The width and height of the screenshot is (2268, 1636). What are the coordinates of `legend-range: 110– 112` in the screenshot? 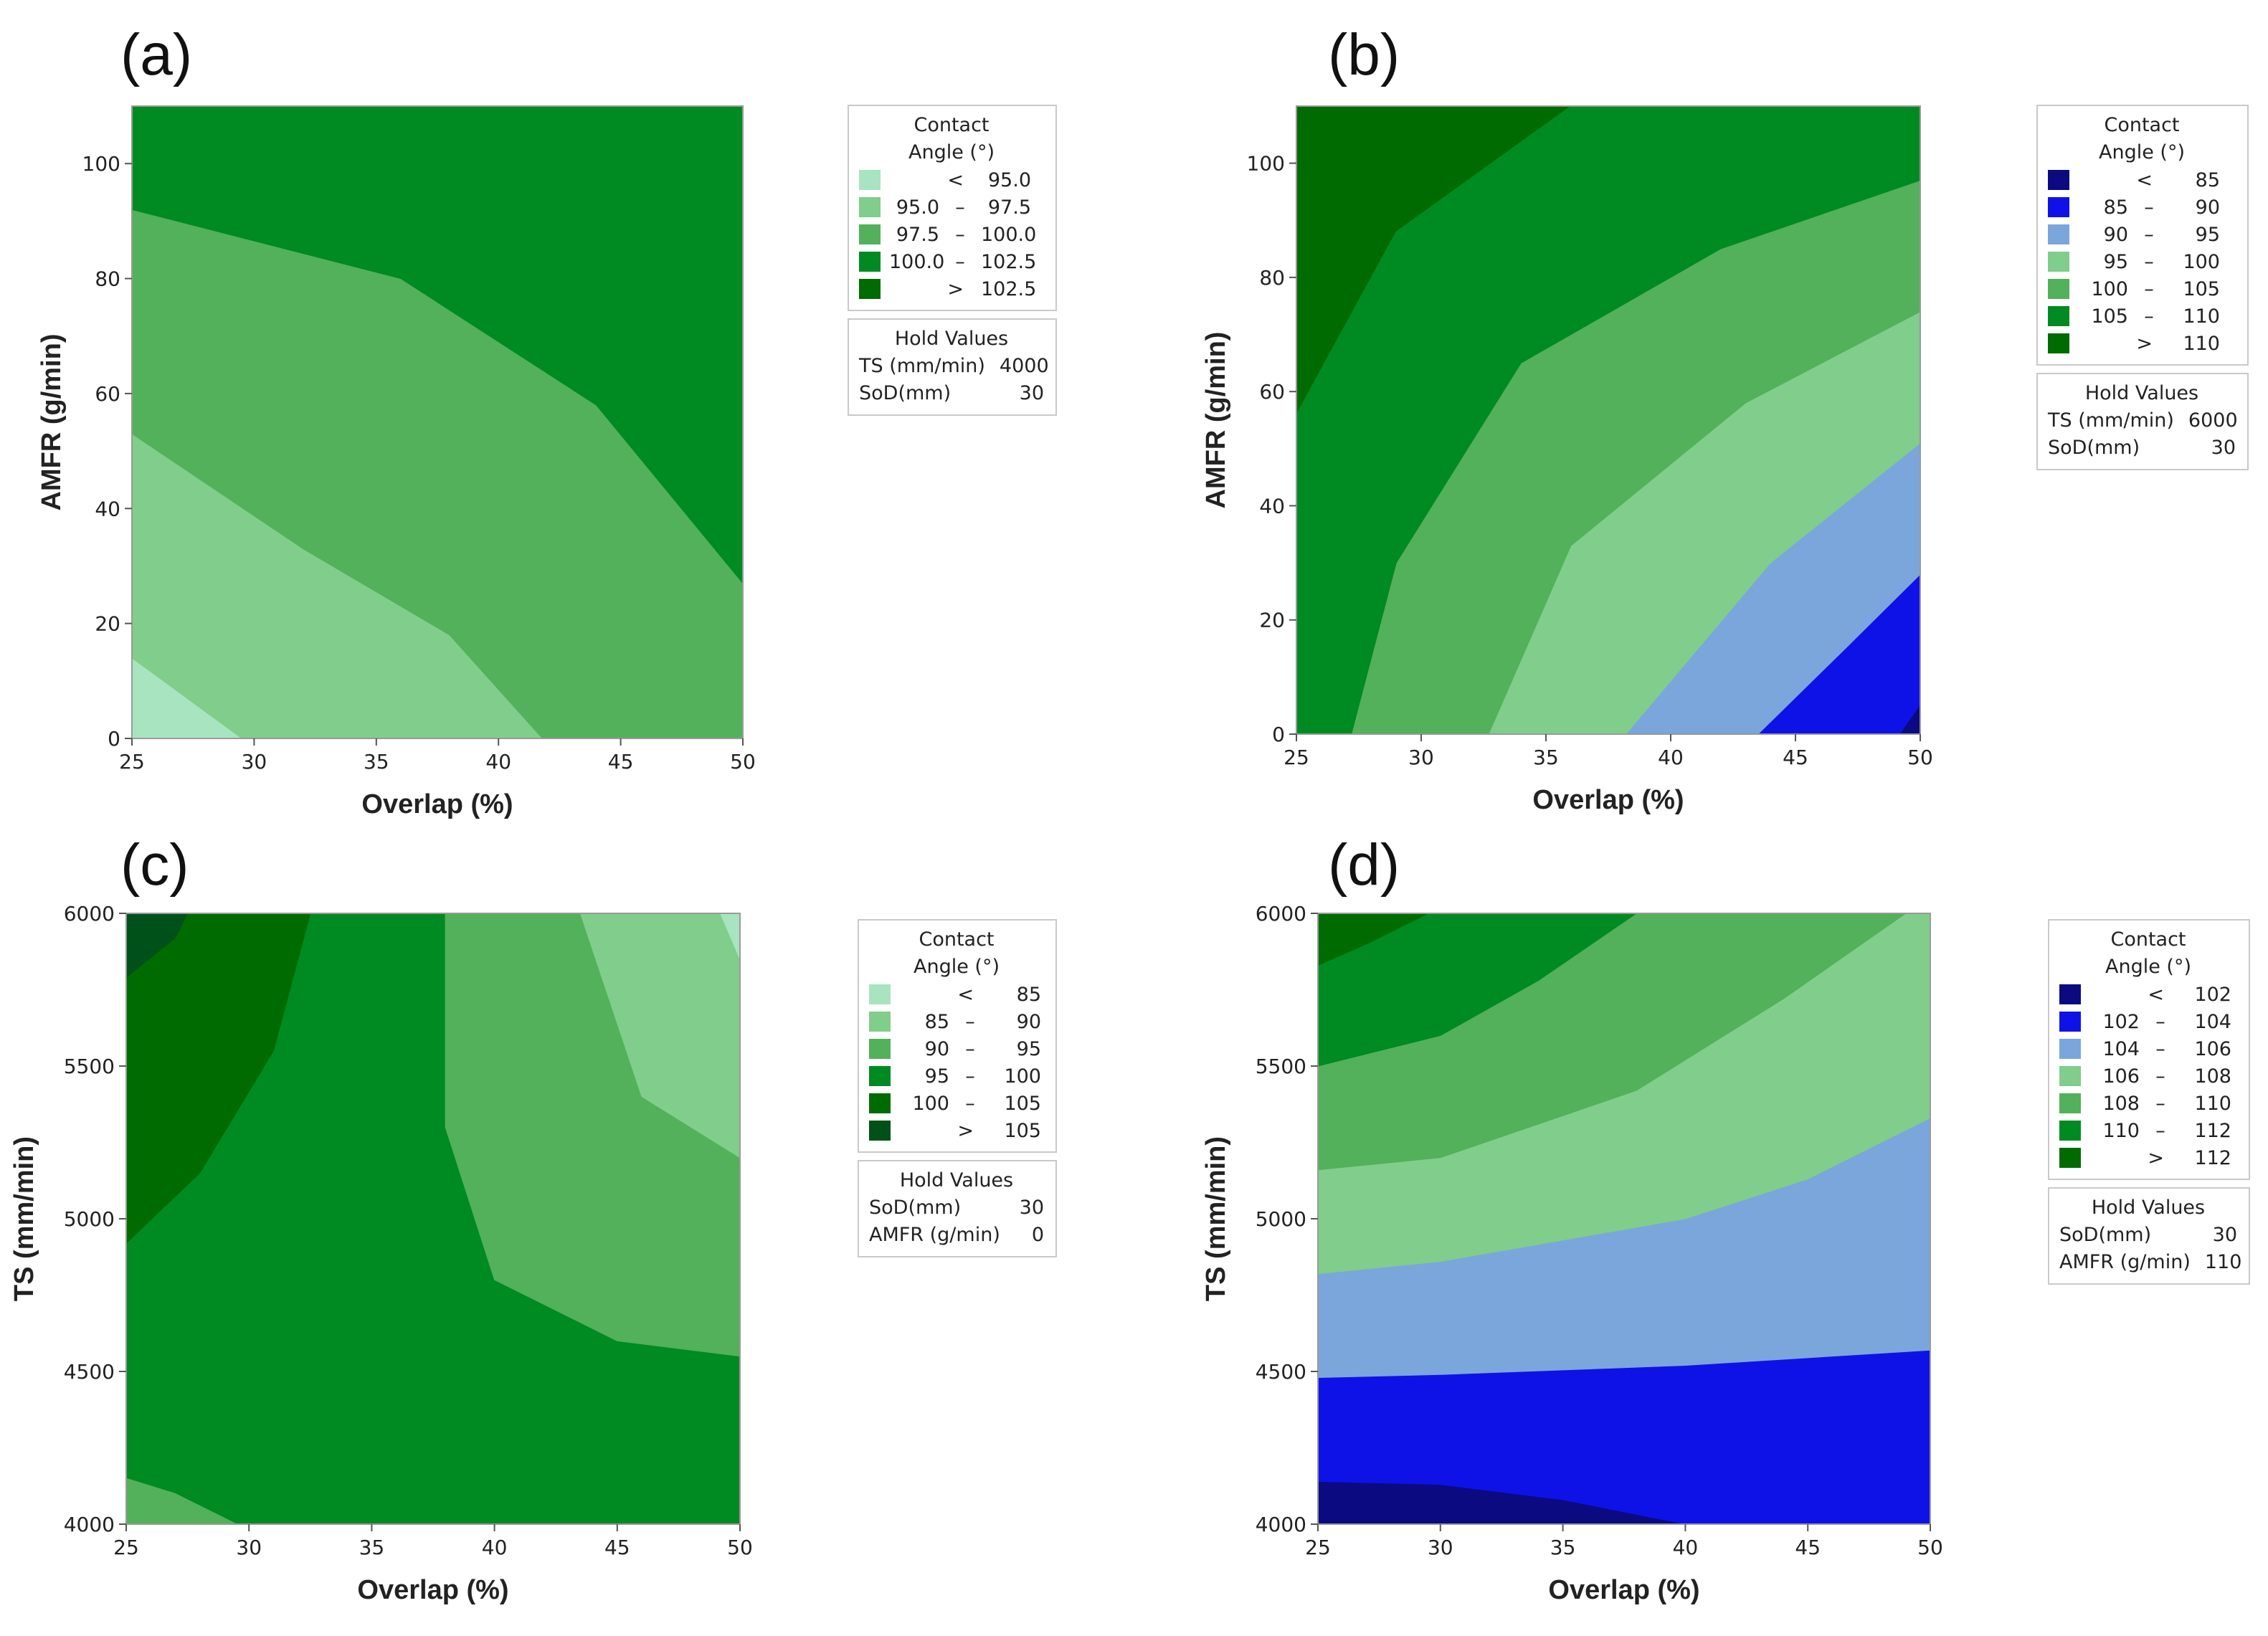 It's located at (2163, 1131).